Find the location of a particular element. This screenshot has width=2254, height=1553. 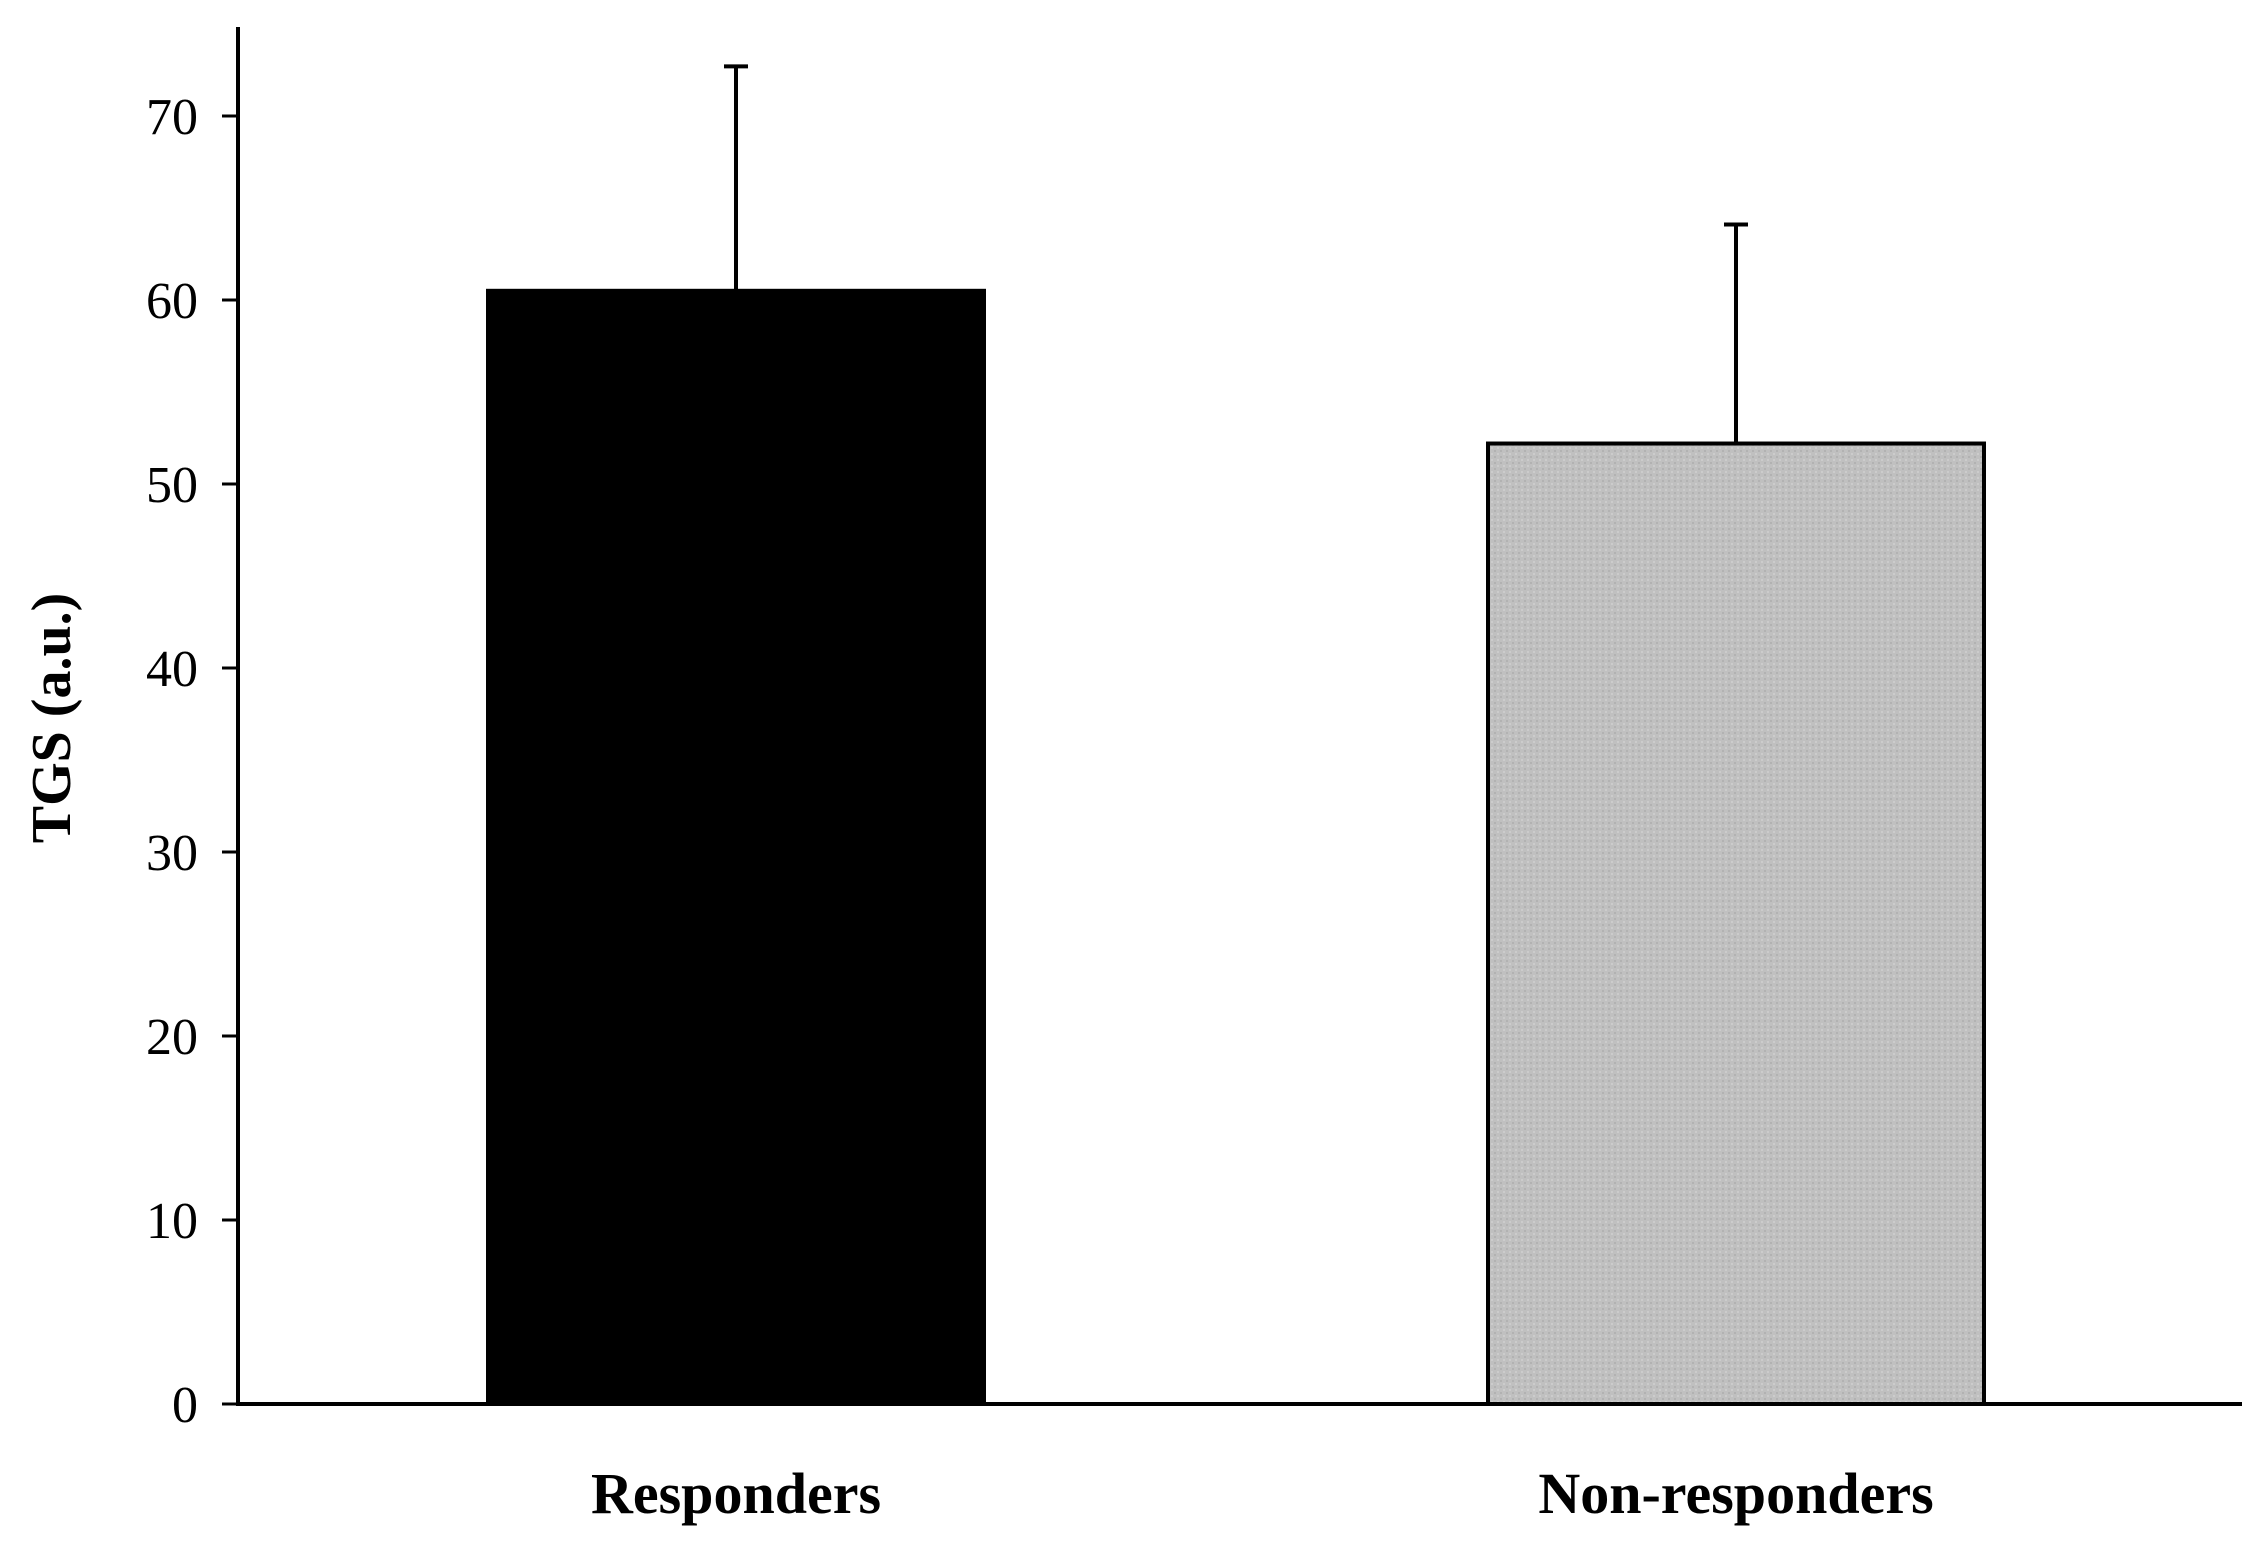

y-axis-title: TGS (a.u.) is located at coordinates (52, 718).